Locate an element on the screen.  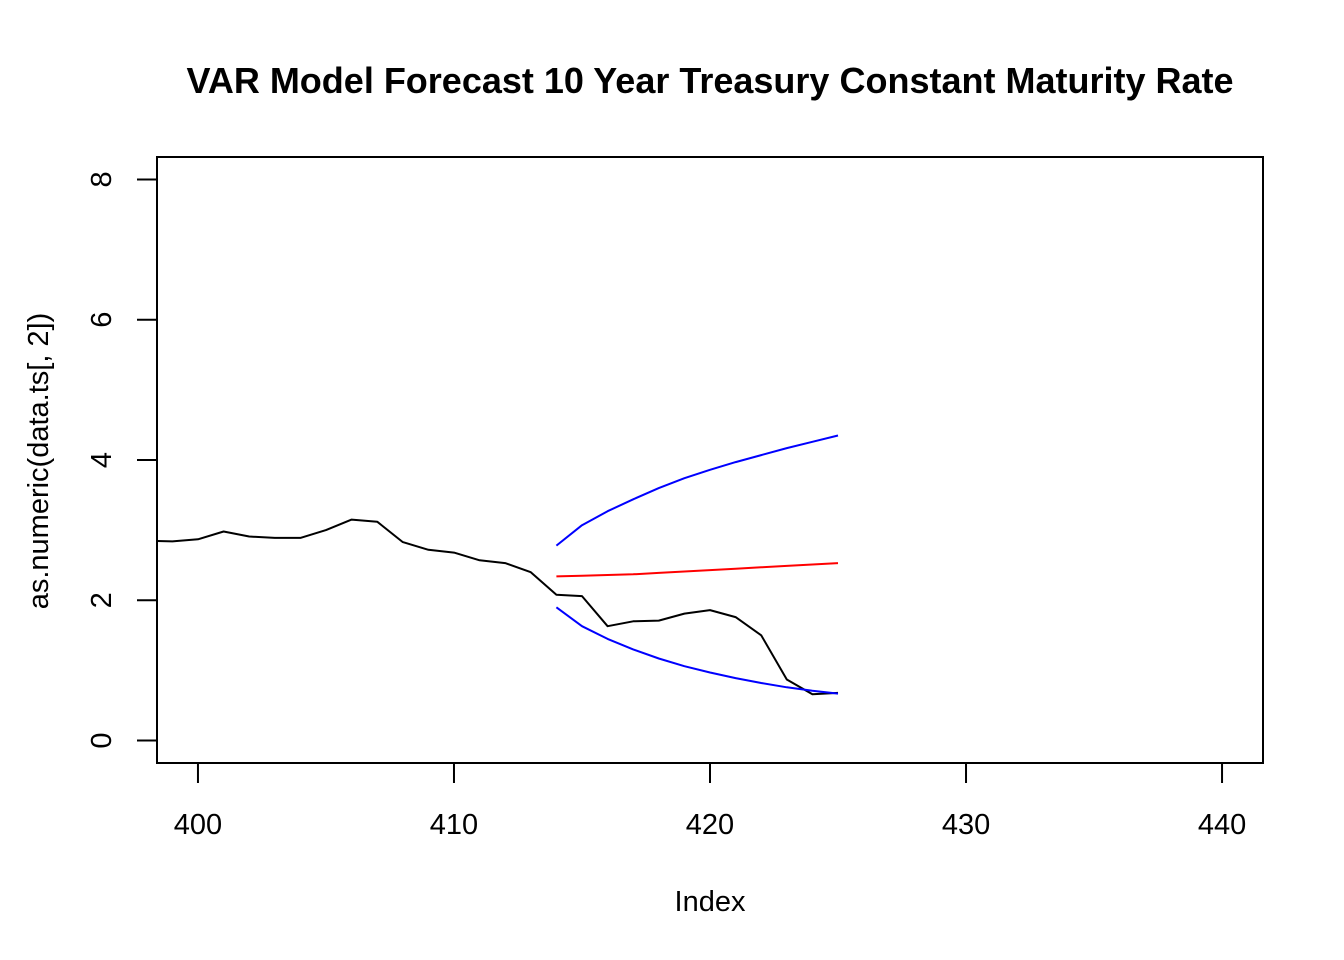
y-axis-label: as.numeric(data.ts[, 2]) is located at coordinates (39, 461).